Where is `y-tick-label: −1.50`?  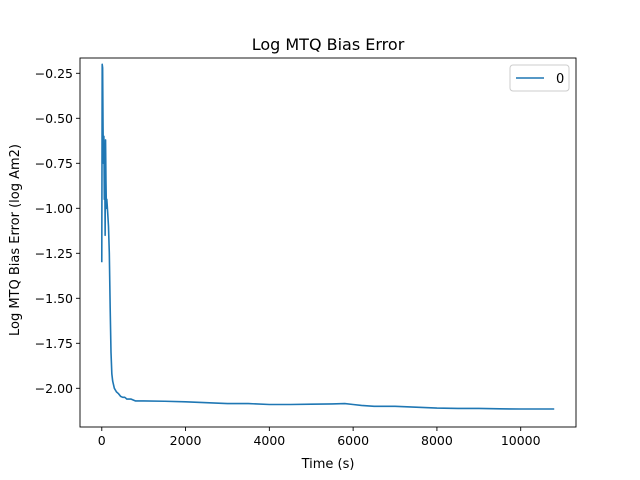
y-tick-label: −1.50 is located at coordinates (54, 298).